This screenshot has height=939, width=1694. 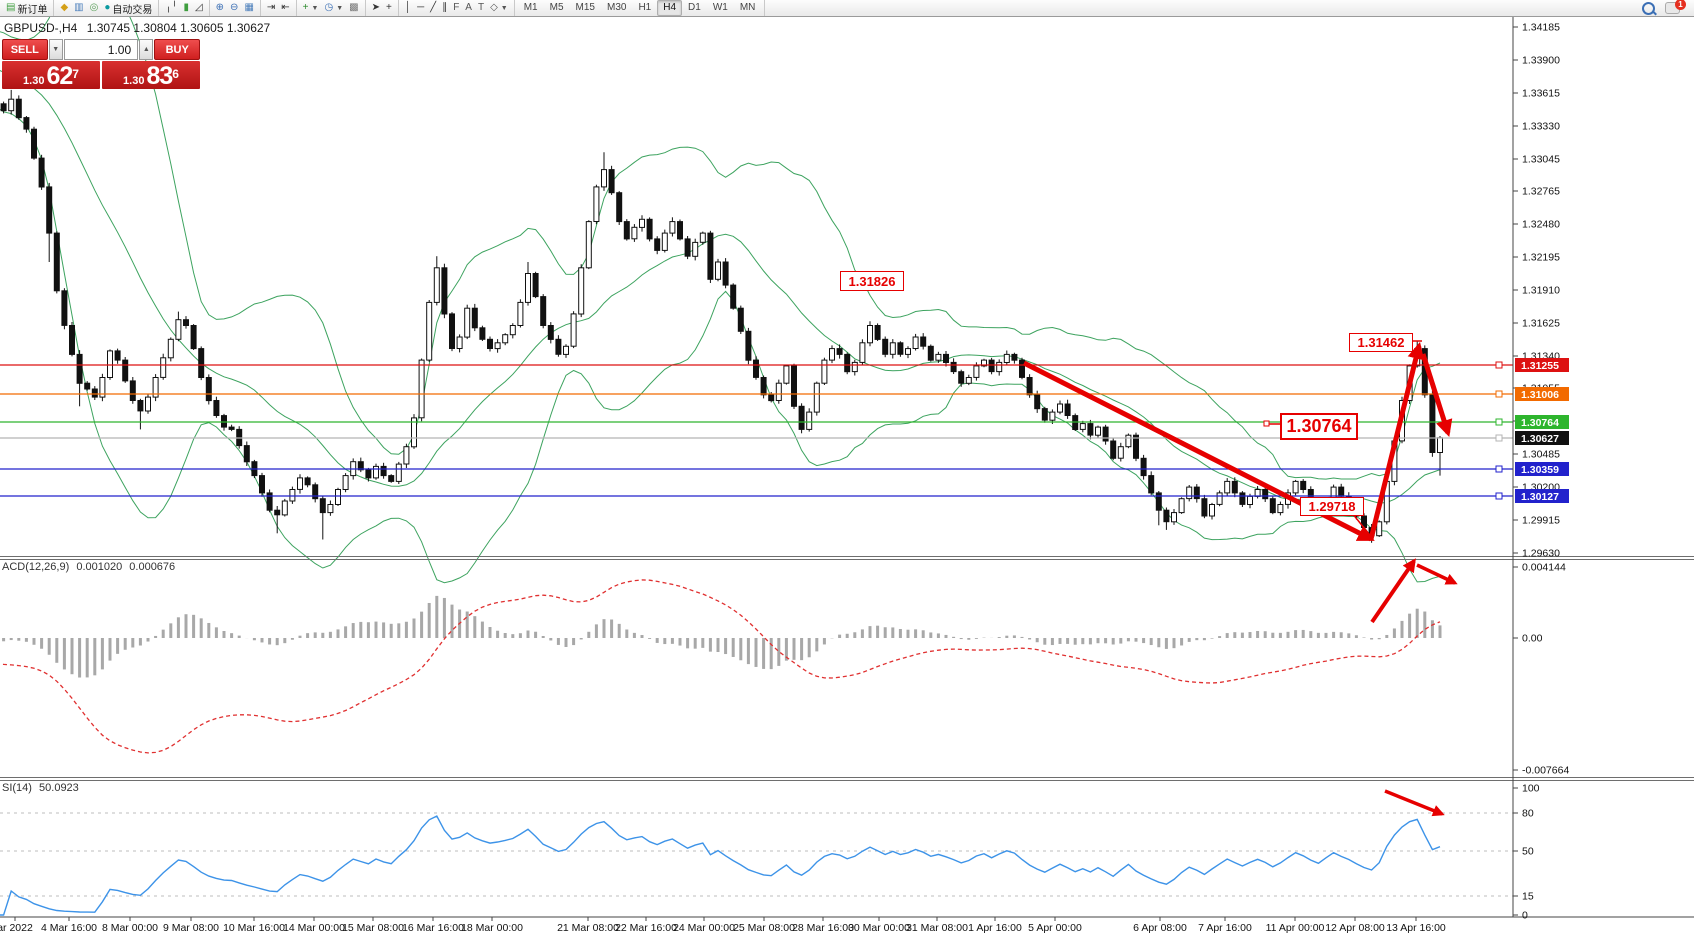 What do you see at coordinates (481, 8) in the screenshot?
I see `label-icon: T` at bounding box center [481, 8].